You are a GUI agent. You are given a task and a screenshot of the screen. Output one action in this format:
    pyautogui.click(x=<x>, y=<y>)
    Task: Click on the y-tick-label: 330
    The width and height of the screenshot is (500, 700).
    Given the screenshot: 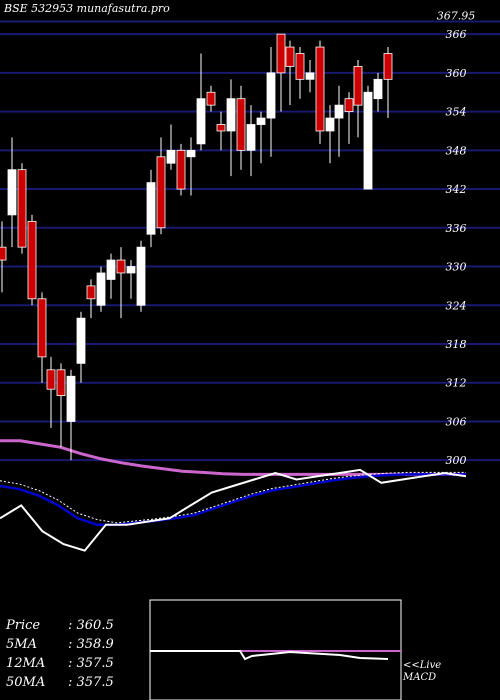 What is the action you would take?
    pyautogui.click(x=456, y=267)
    